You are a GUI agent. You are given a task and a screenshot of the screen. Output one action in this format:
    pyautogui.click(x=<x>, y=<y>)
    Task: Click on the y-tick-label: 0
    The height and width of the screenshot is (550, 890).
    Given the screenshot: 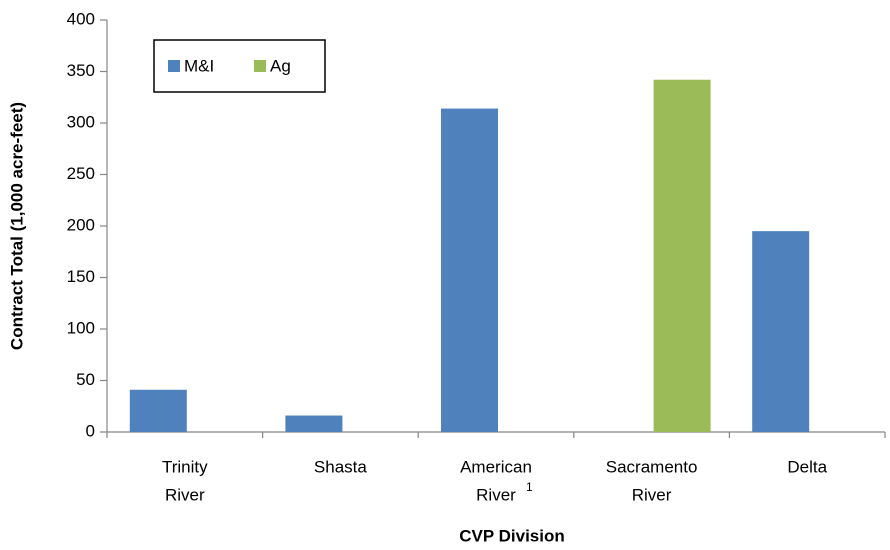 What is the action you would take?
    pyautogui.click(x=90, y=430)
    